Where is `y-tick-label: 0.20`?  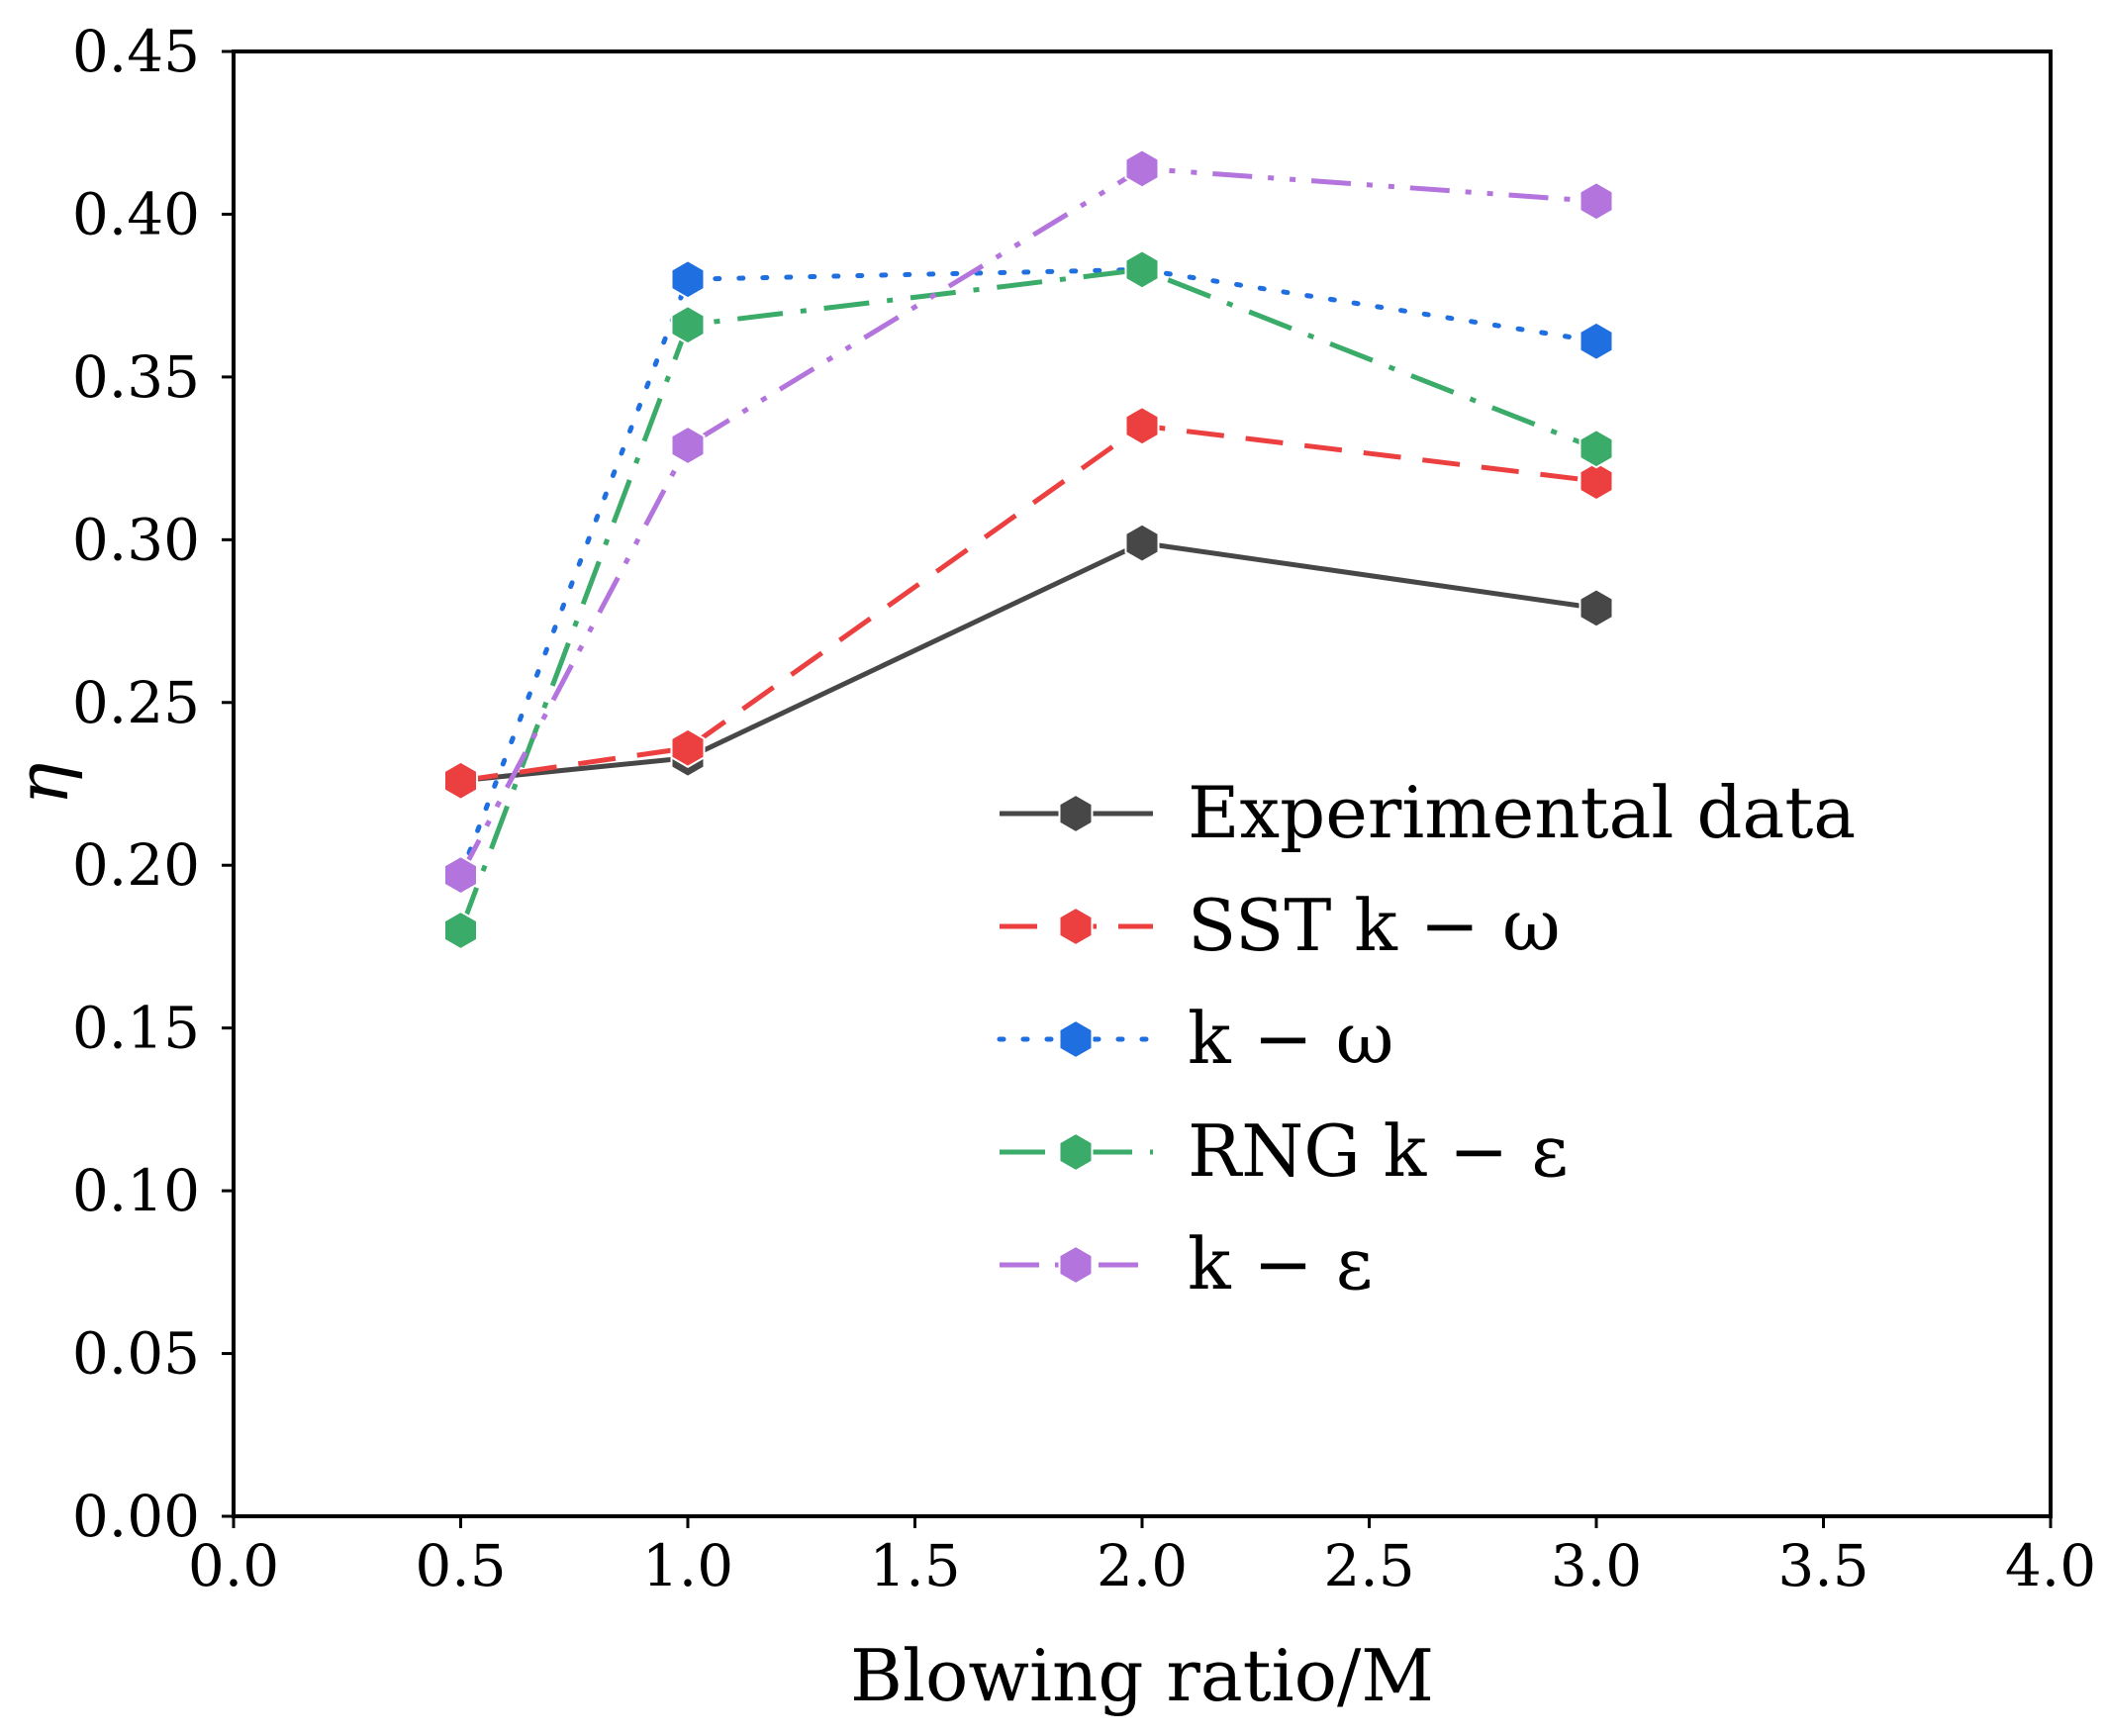 y-tick-label: 0.20 is located at coordinates (136, 865).